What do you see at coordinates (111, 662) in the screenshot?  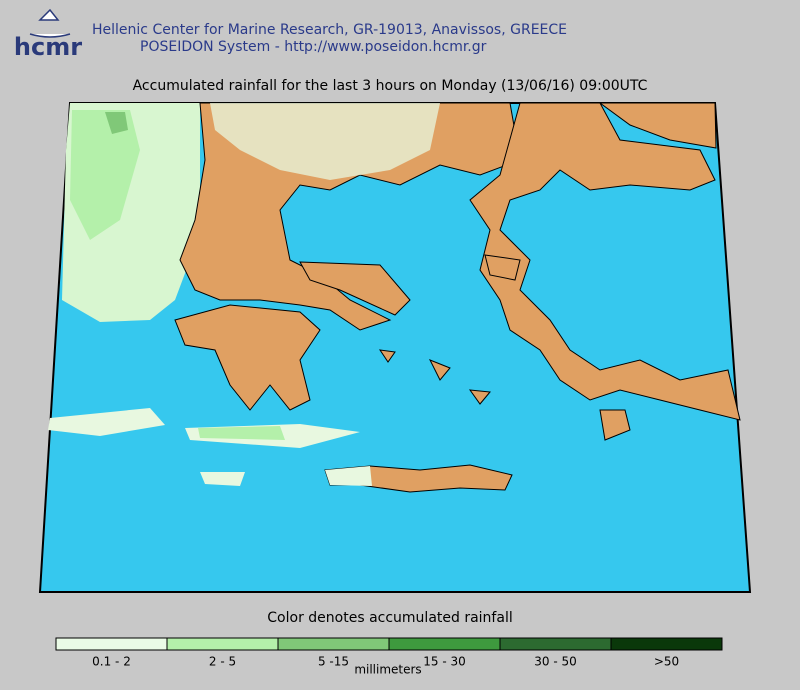 I see `legend-label: 0.1 - 2` at bounding box center [111, 662].